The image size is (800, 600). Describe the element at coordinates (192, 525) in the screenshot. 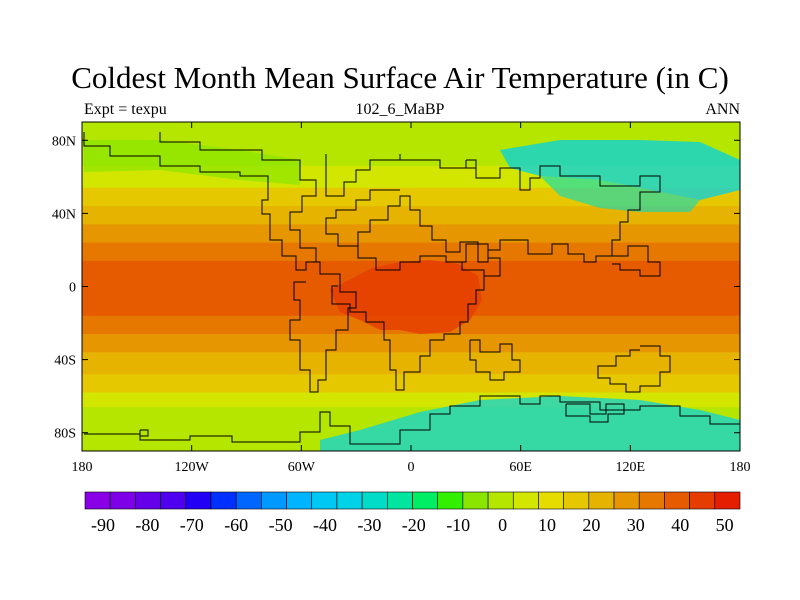

I see `colorbar-label-2: -70` at that location.